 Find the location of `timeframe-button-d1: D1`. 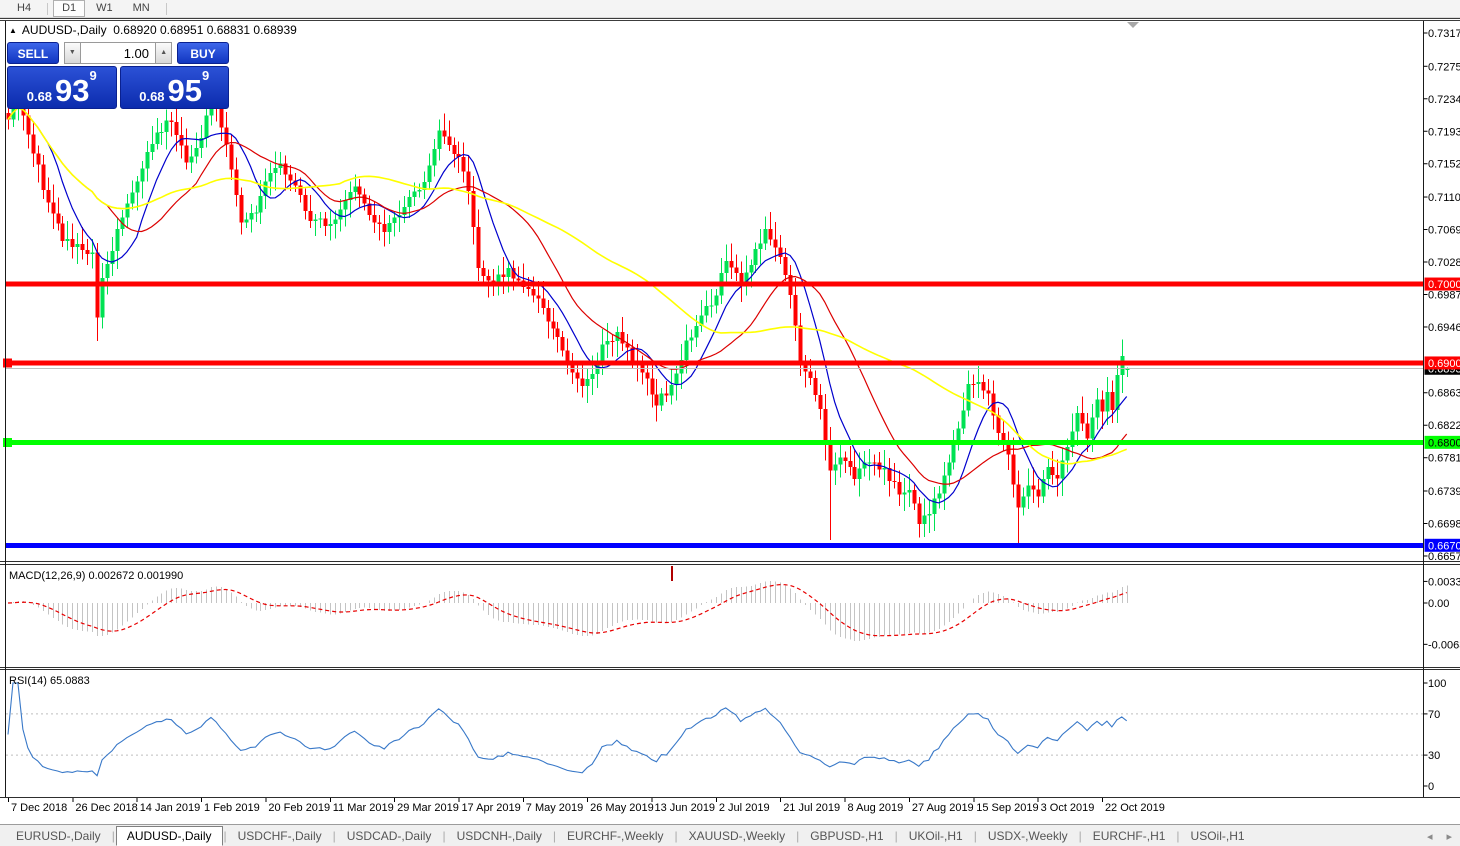

timeframe-button-d1: D1 is located at coordinates (69, 8).